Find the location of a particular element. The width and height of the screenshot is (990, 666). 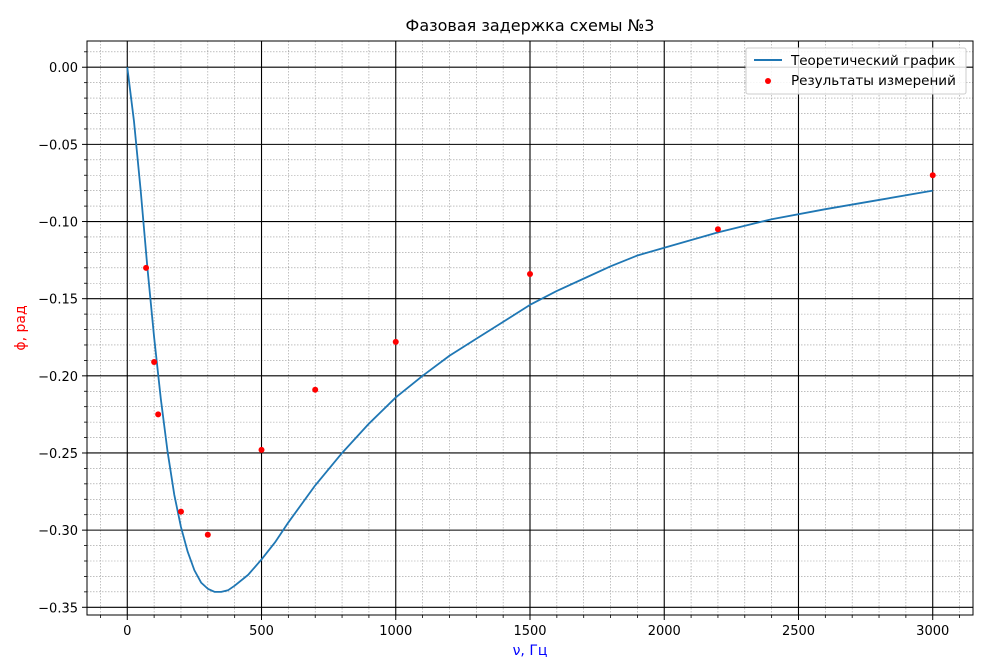

y-tick-label: −0.20 is located at coordinates (58, 377).